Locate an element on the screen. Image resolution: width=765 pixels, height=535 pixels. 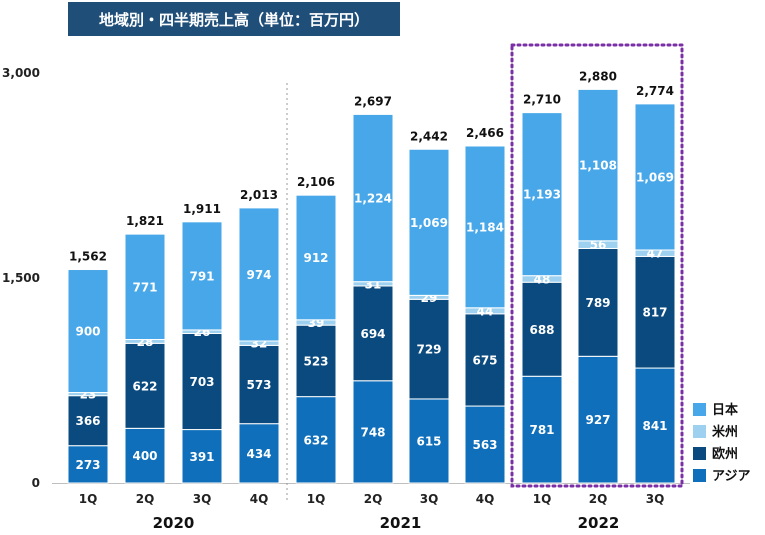
data-label: 974 is located at coordinates (258, 275).